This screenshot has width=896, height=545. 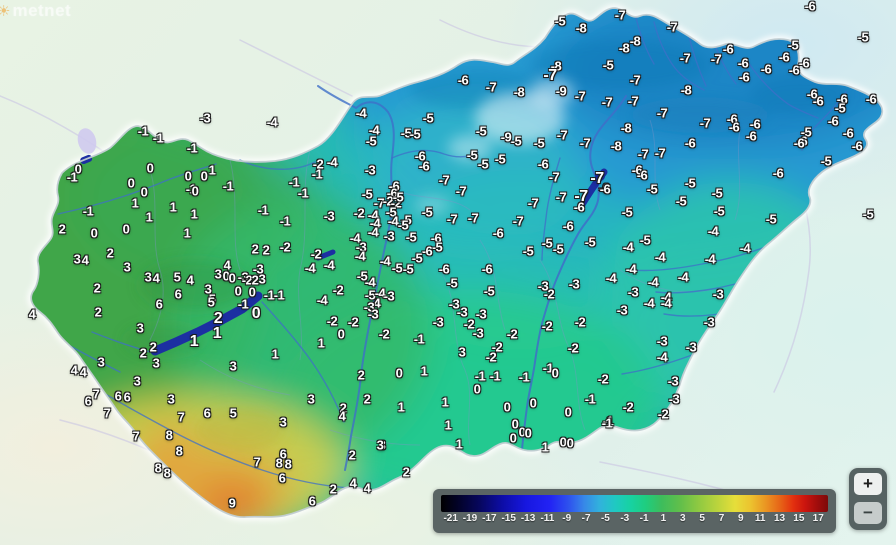 I want to click on zoom-in-button: +, so click(x=868, y=484).